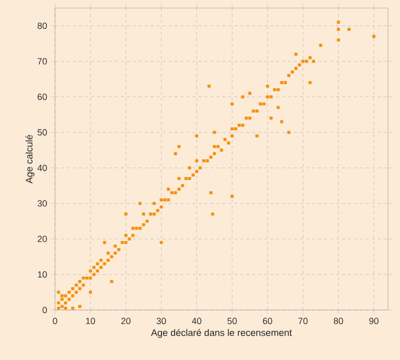  I want to click on x-tick-label: 60, so click(267, 321).